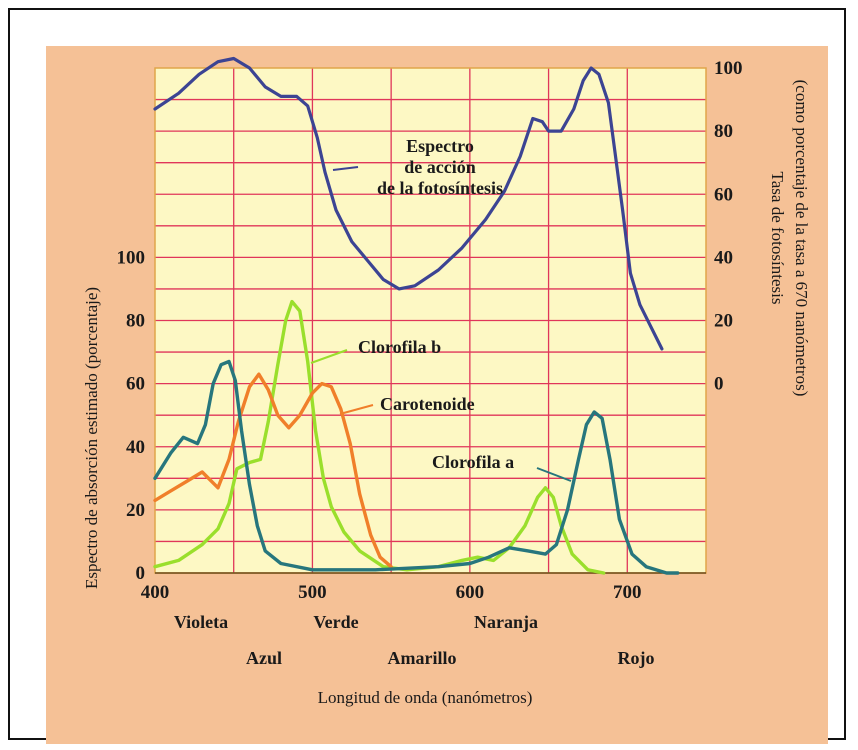 This screenshot has height=750, width=858. What do you see at coordinates (422, 658) in the screenshot?
I see `color-label-amarillo: Amarillo` at bounding box center [422, 658].